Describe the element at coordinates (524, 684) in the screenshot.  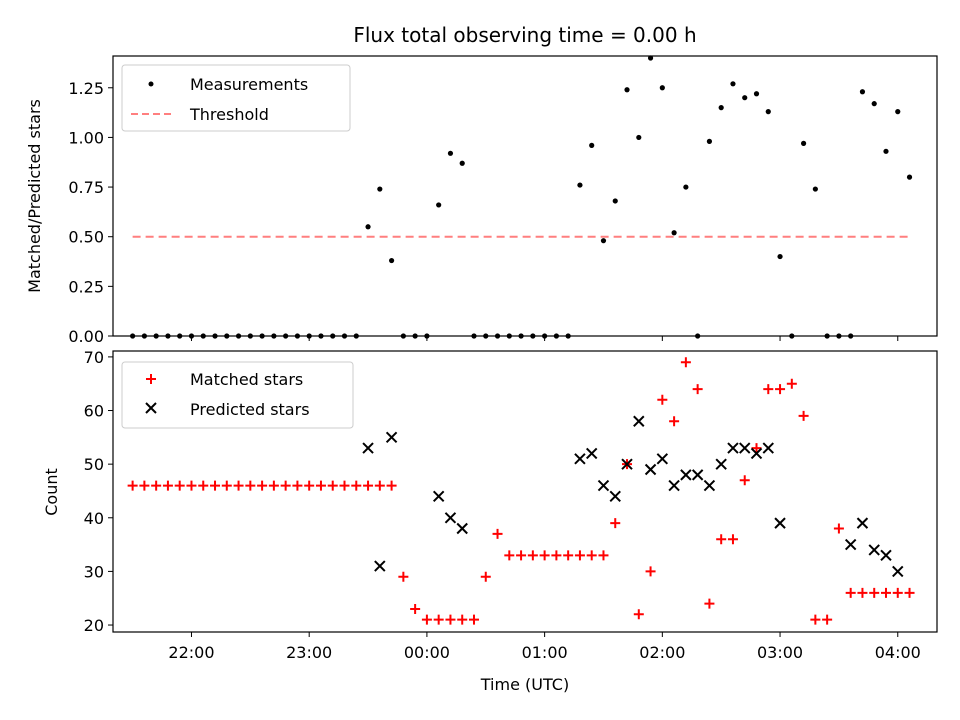
I see `bottom-x-axis-label: Time (UTC)` at that location.